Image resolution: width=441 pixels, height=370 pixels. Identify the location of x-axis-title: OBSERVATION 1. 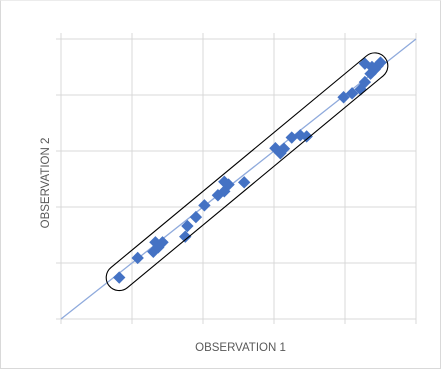
(240, 348).